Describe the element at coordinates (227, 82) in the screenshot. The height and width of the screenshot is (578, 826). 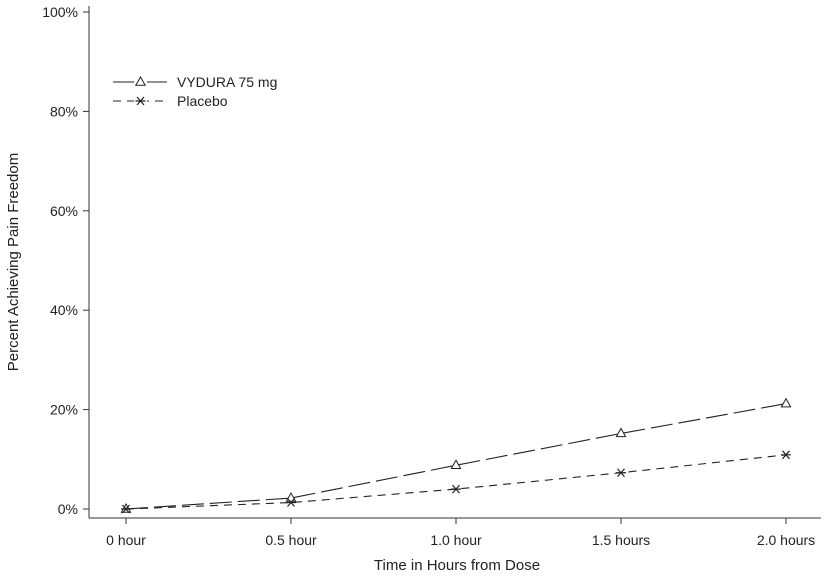
I see `legend-label-vydura: VYDURA 75 mg` at that location.